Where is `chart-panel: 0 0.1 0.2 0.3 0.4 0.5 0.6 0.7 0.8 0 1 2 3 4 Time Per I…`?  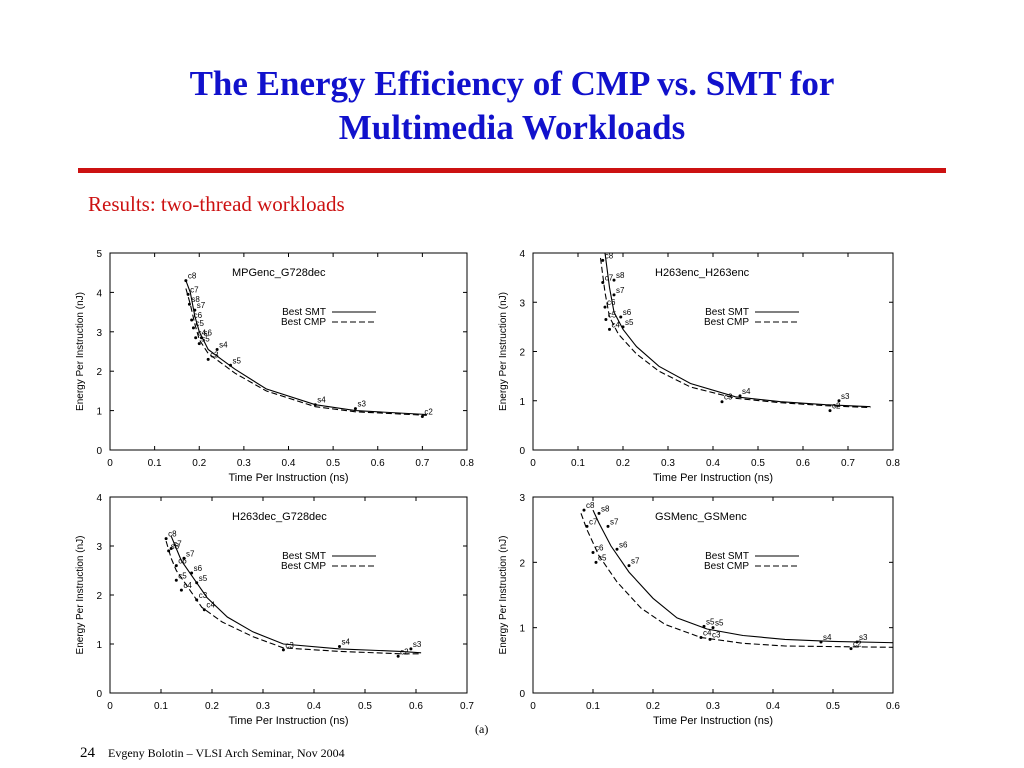
chart-panel: 0 0.1 0.2 0.3 0.4 0.5 0.6 0.7 0.8 0 1 2 3 4 Time Per I… is located at coordinates (699, 366).